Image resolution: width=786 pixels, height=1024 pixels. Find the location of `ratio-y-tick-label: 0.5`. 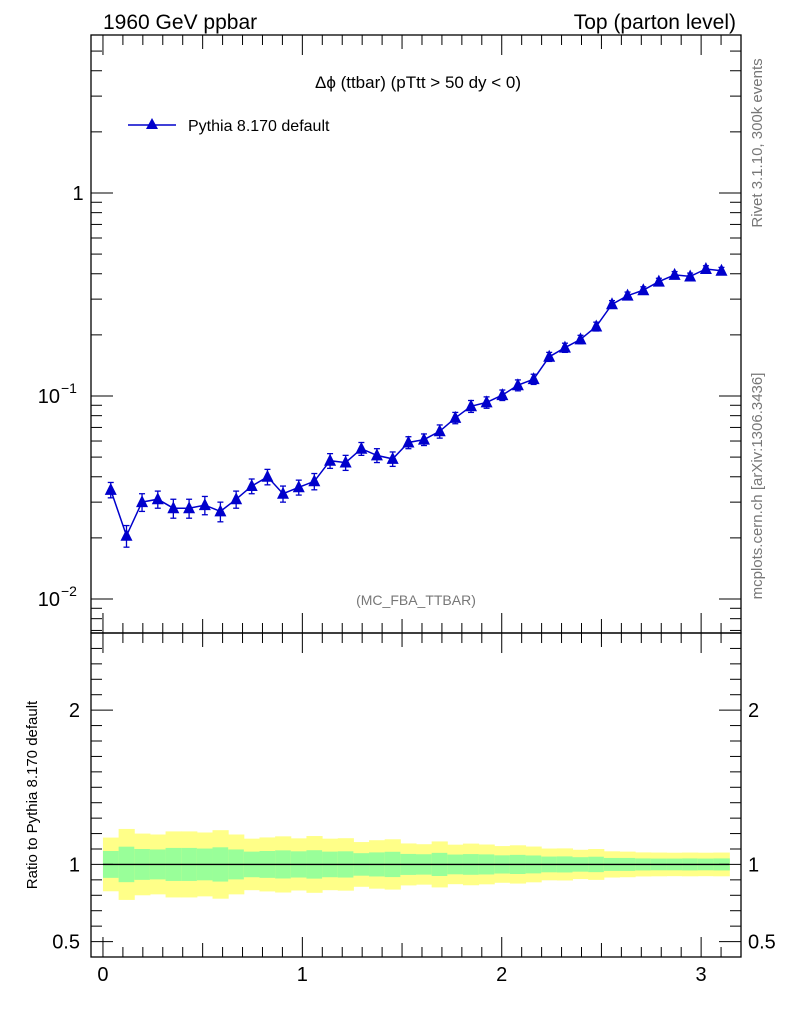

ratio-y-tick-label: 0.5 is located at coordinates (66, 943).